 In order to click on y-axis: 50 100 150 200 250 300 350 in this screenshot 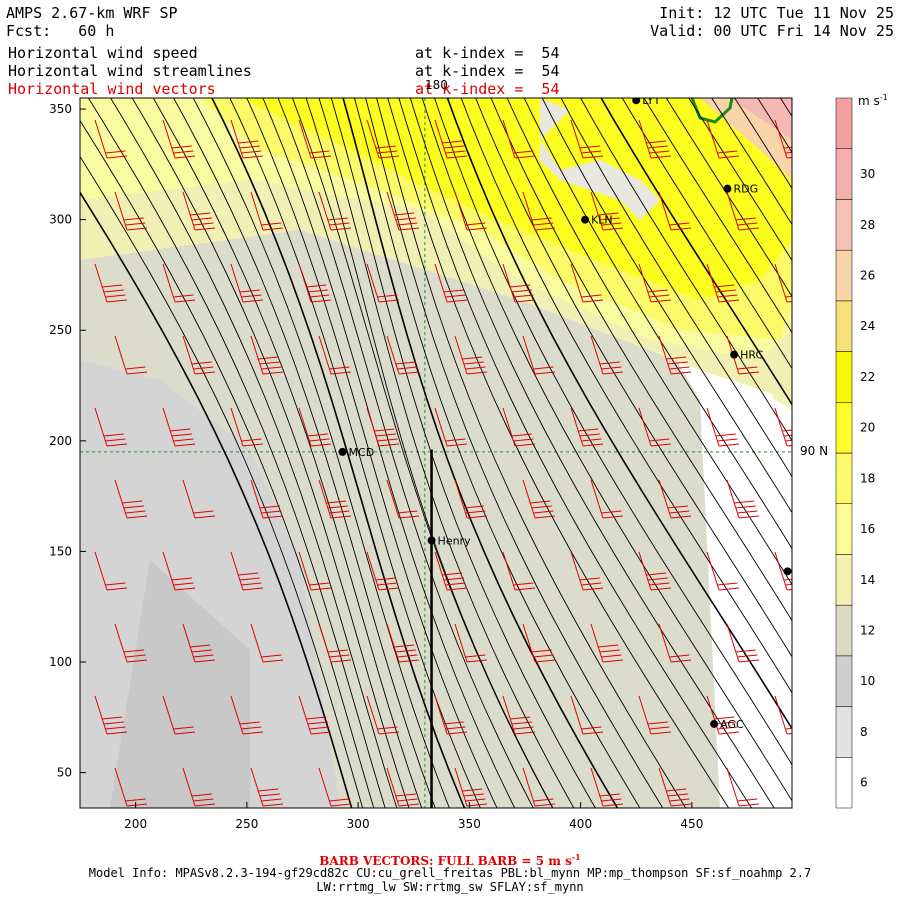, I will do `click(67, 441)`.